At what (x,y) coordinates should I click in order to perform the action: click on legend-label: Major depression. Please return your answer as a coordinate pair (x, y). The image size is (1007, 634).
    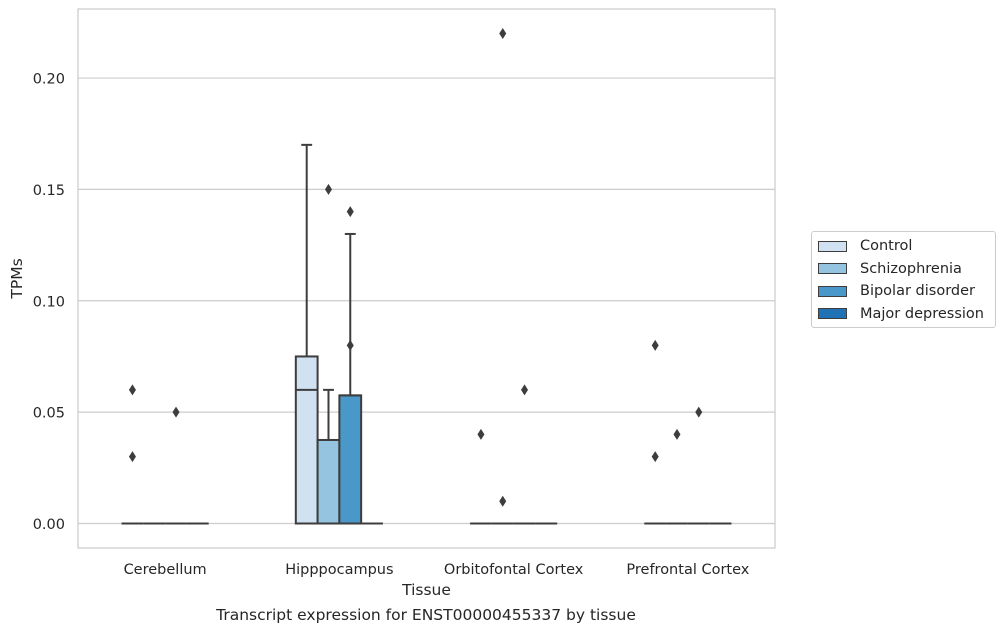
    Looking at the image, I should click on (922, 313).